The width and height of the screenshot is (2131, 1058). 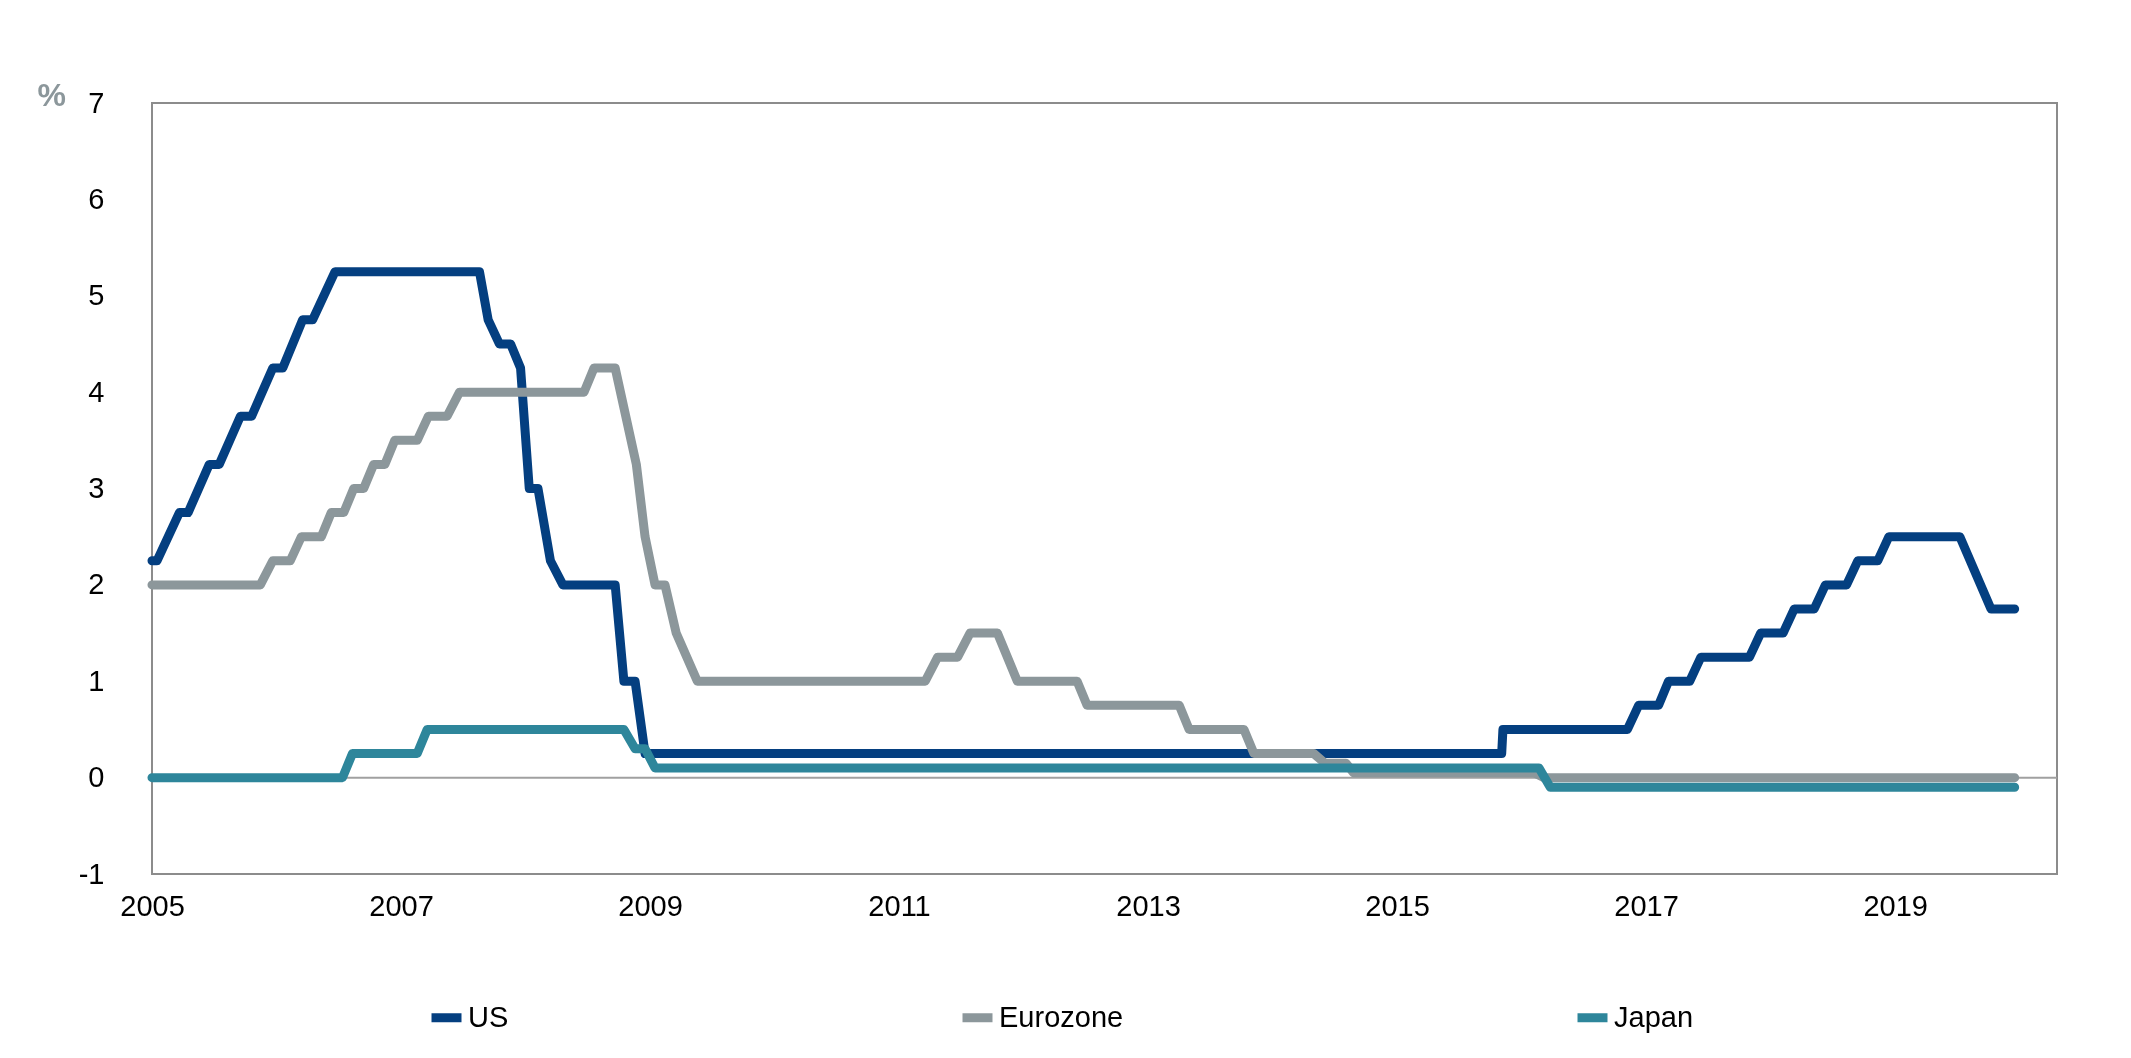 I want to click on y-tick-label: 3, so click(x=96, y=488).